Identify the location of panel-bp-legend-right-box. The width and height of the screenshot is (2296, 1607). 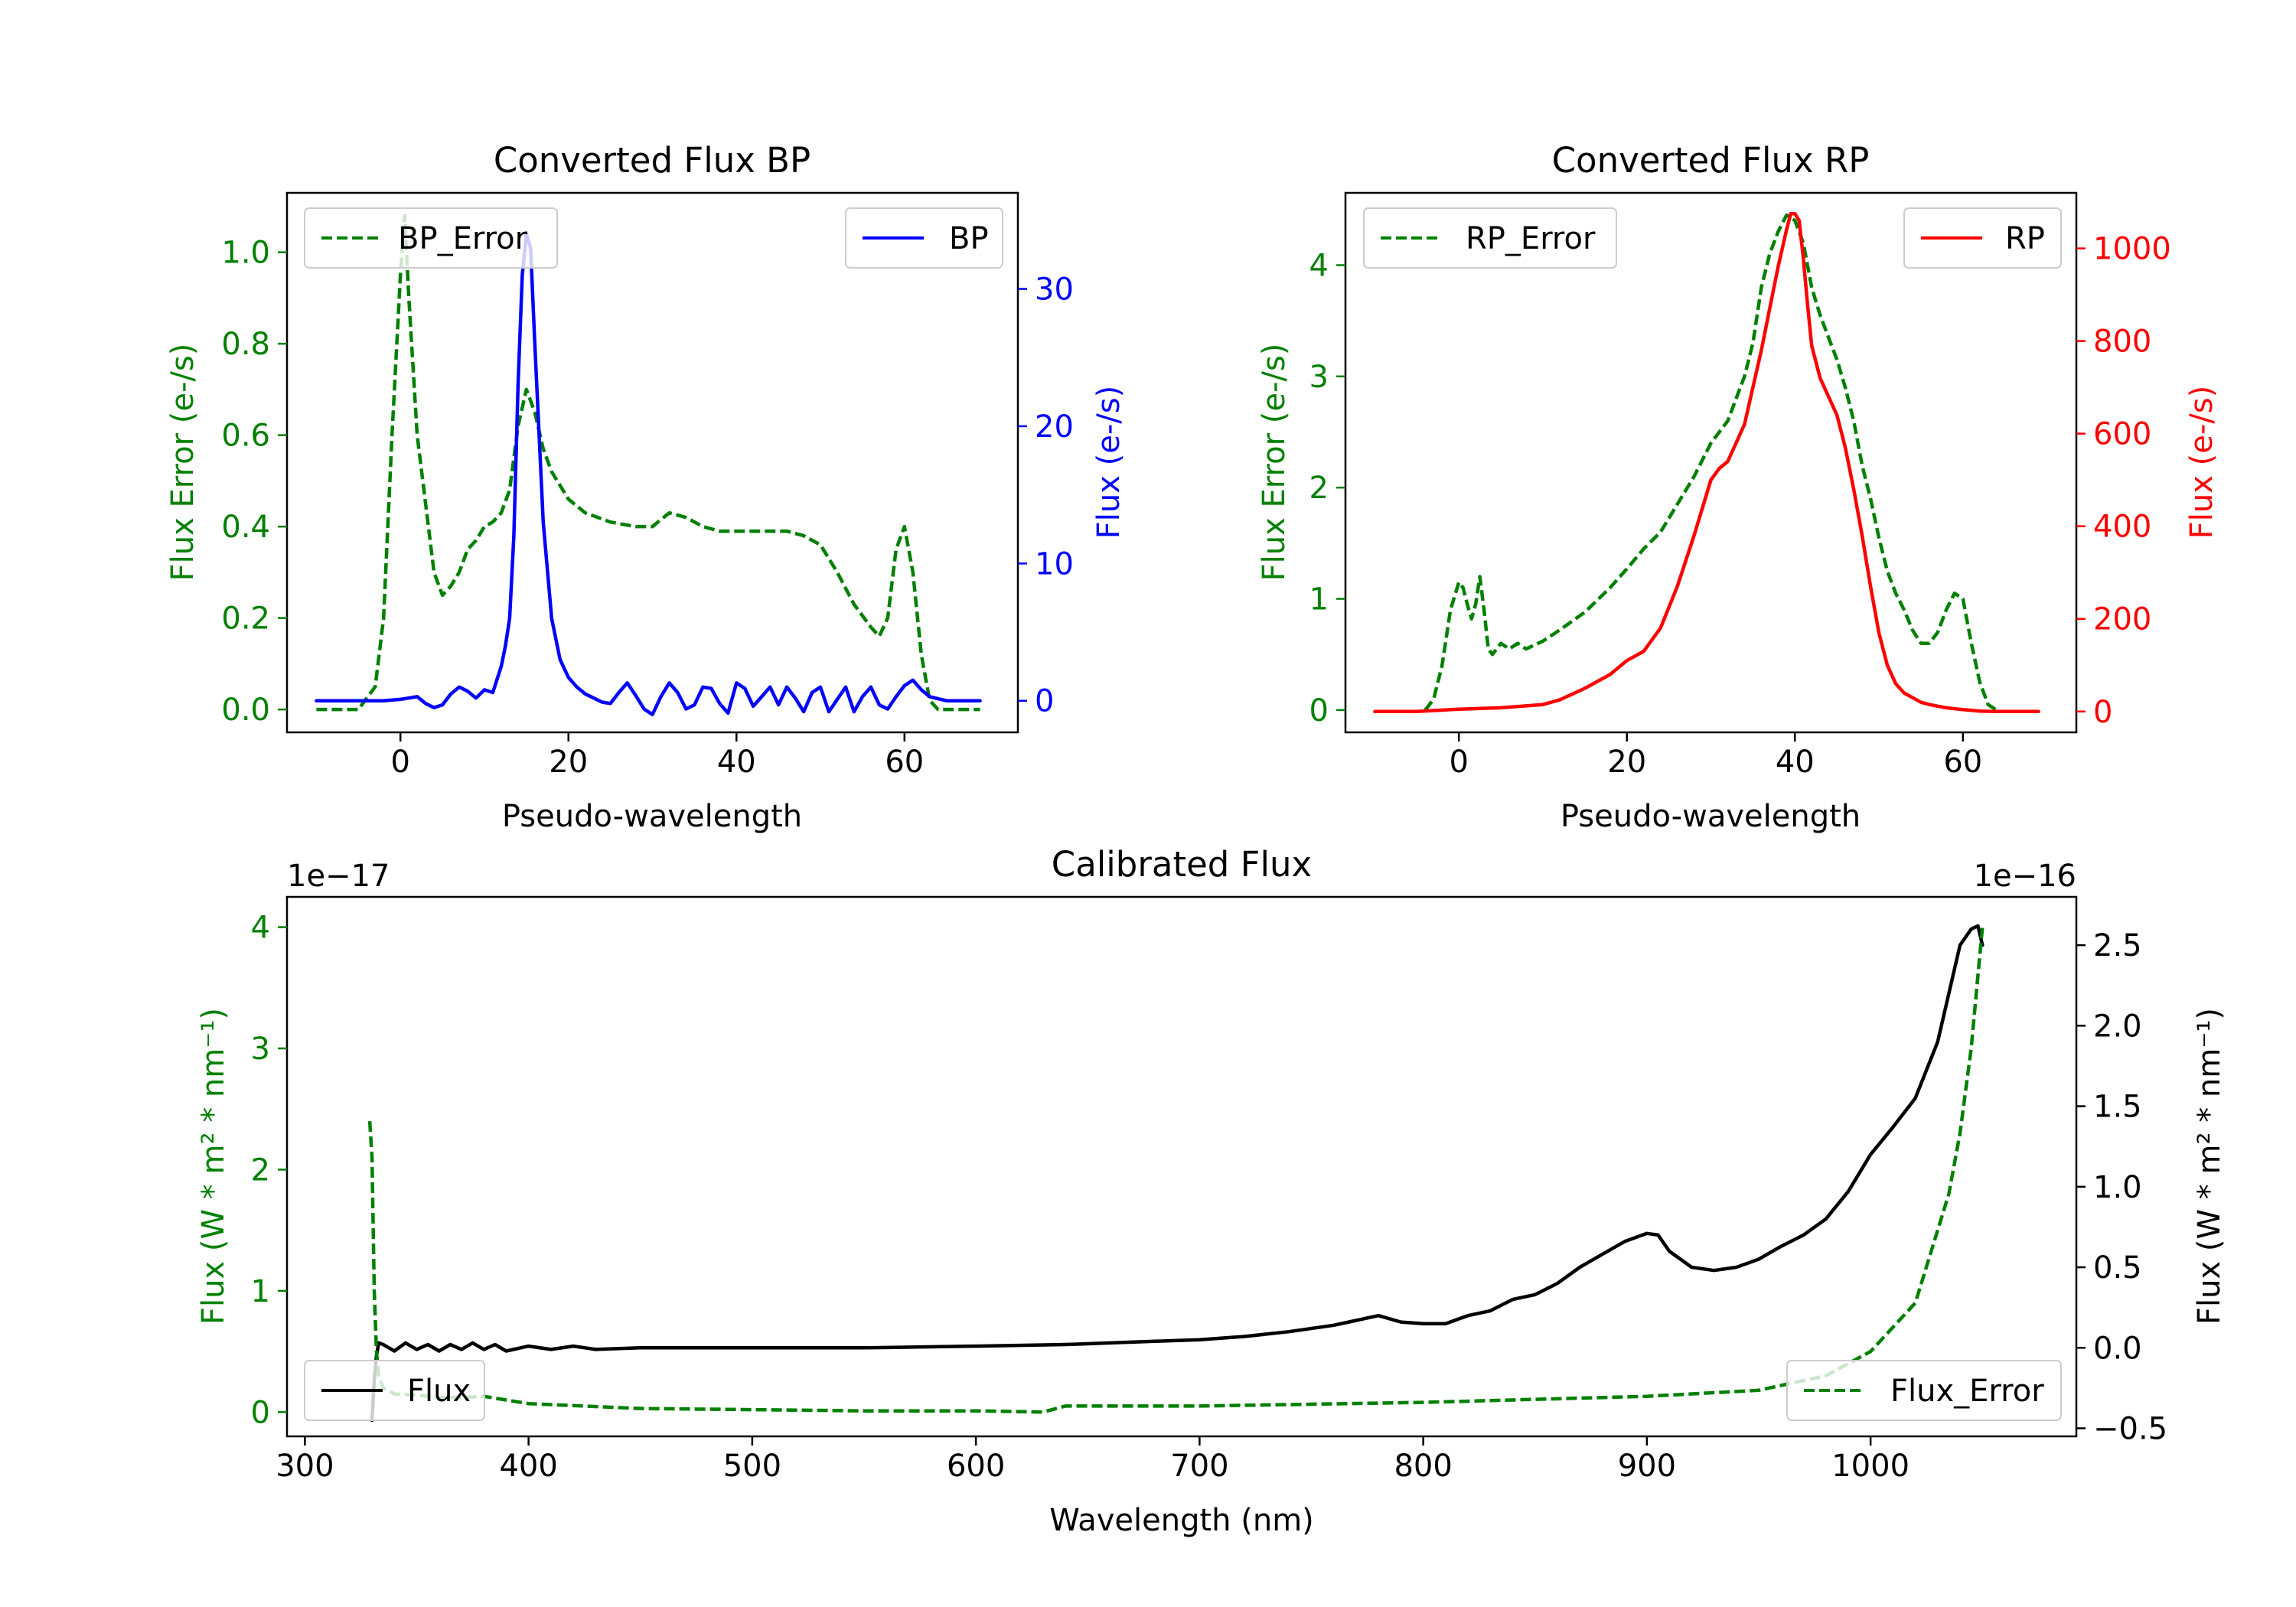
(924, 238).